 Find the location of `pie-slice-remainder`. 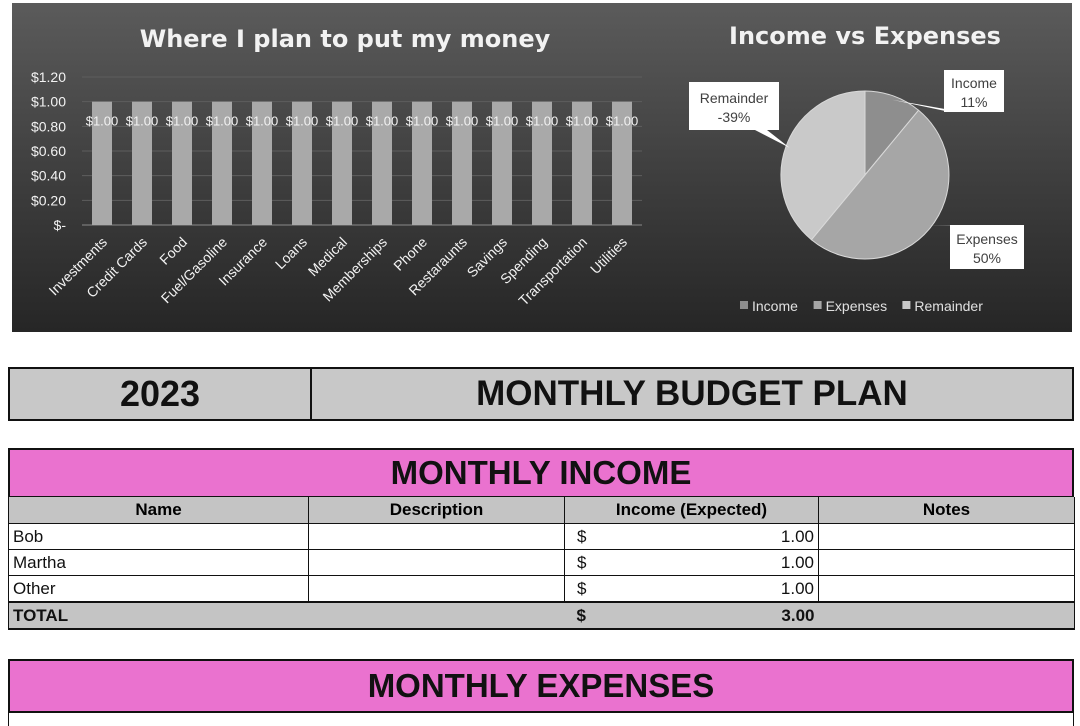

pie-slice-remainder is located at coordinates (823, 165).